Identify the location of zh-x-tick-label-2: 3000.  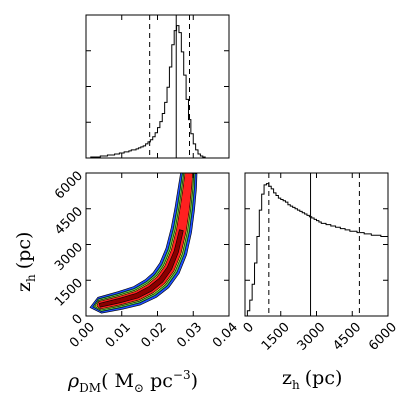
(312, 337).